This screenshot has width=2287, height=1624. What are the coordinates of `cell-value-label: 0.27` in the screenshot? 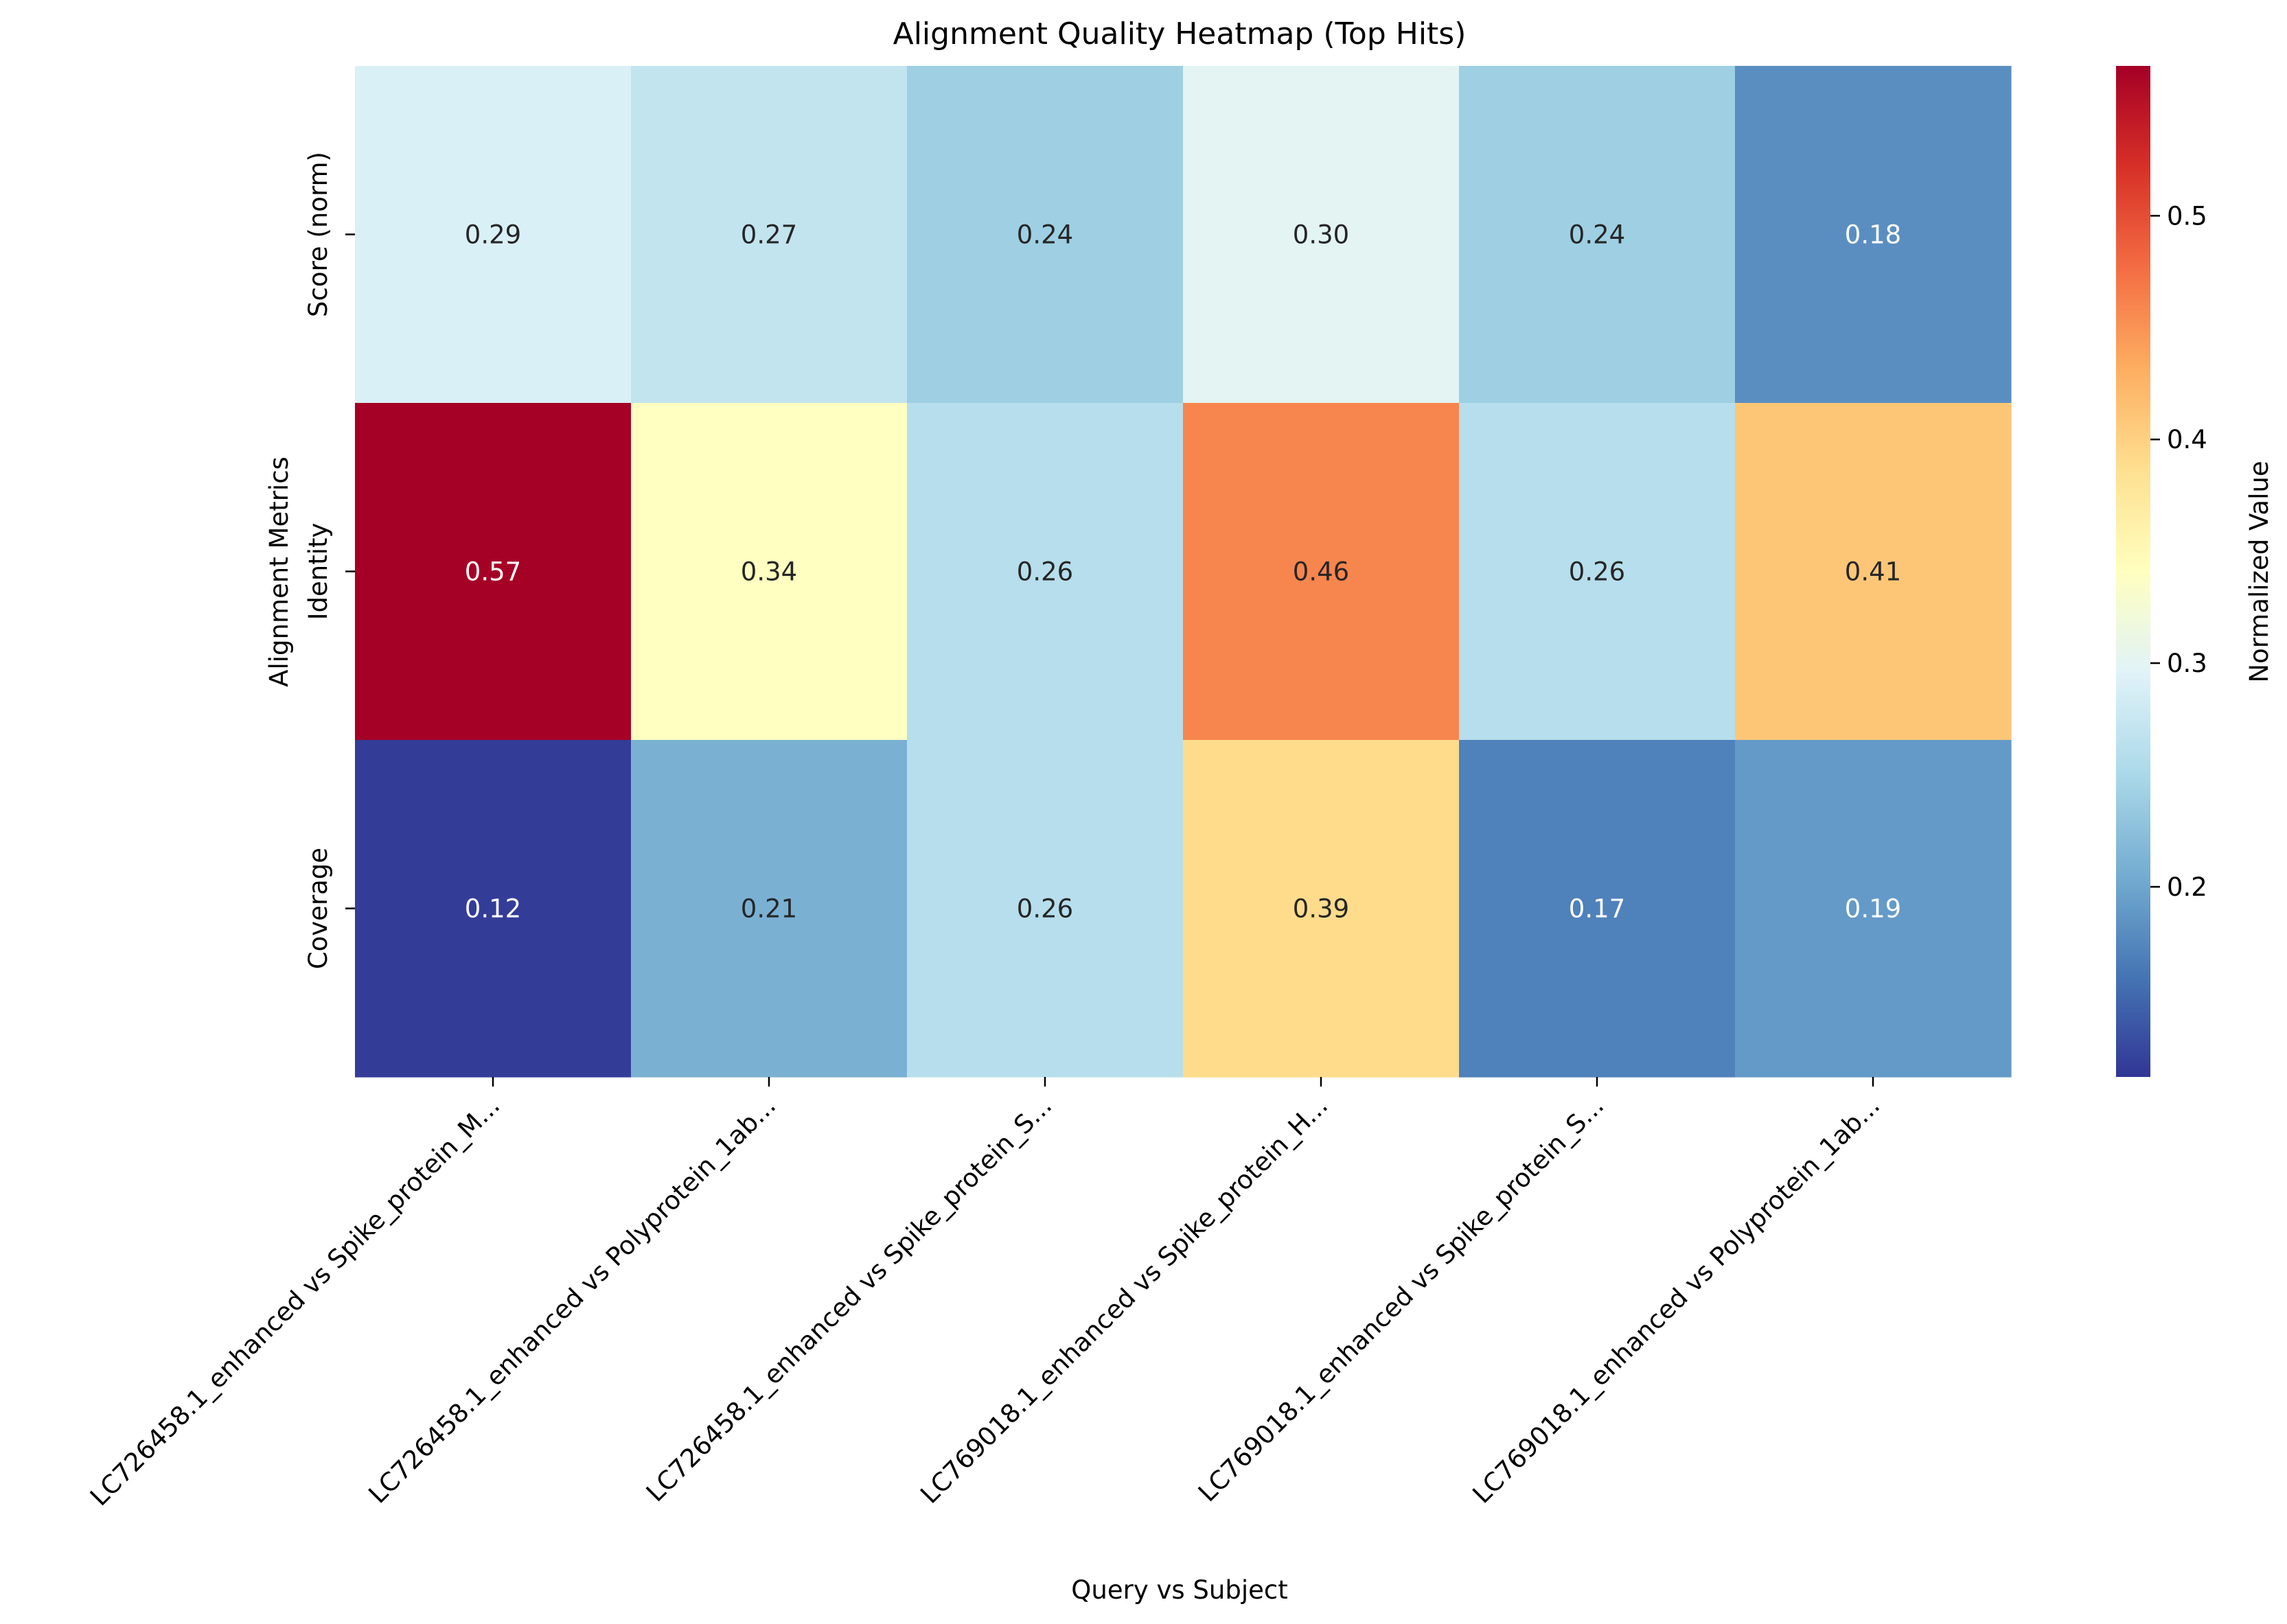 It's located at (769, 235).